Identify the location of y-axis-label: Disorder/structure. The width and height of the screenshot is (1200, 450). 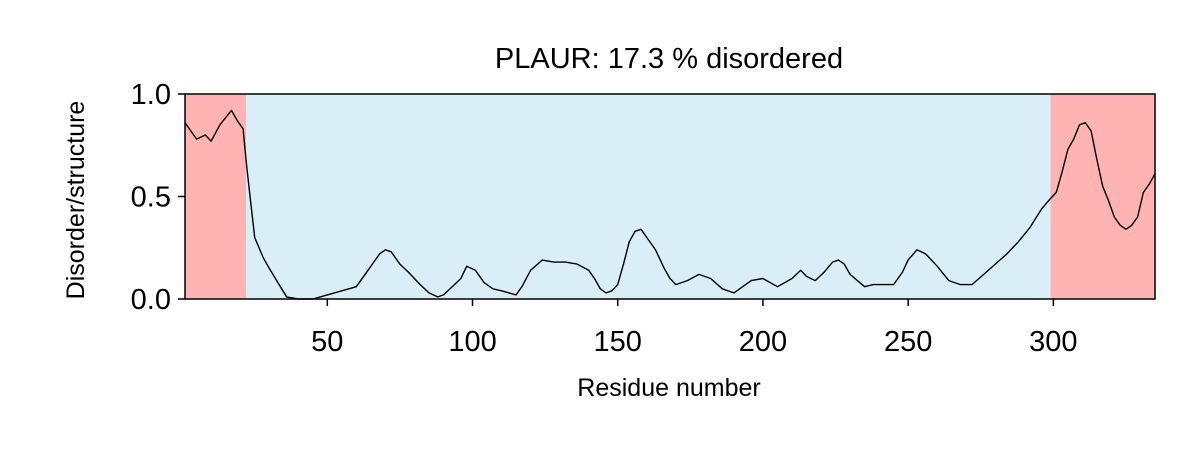
(76, 200).